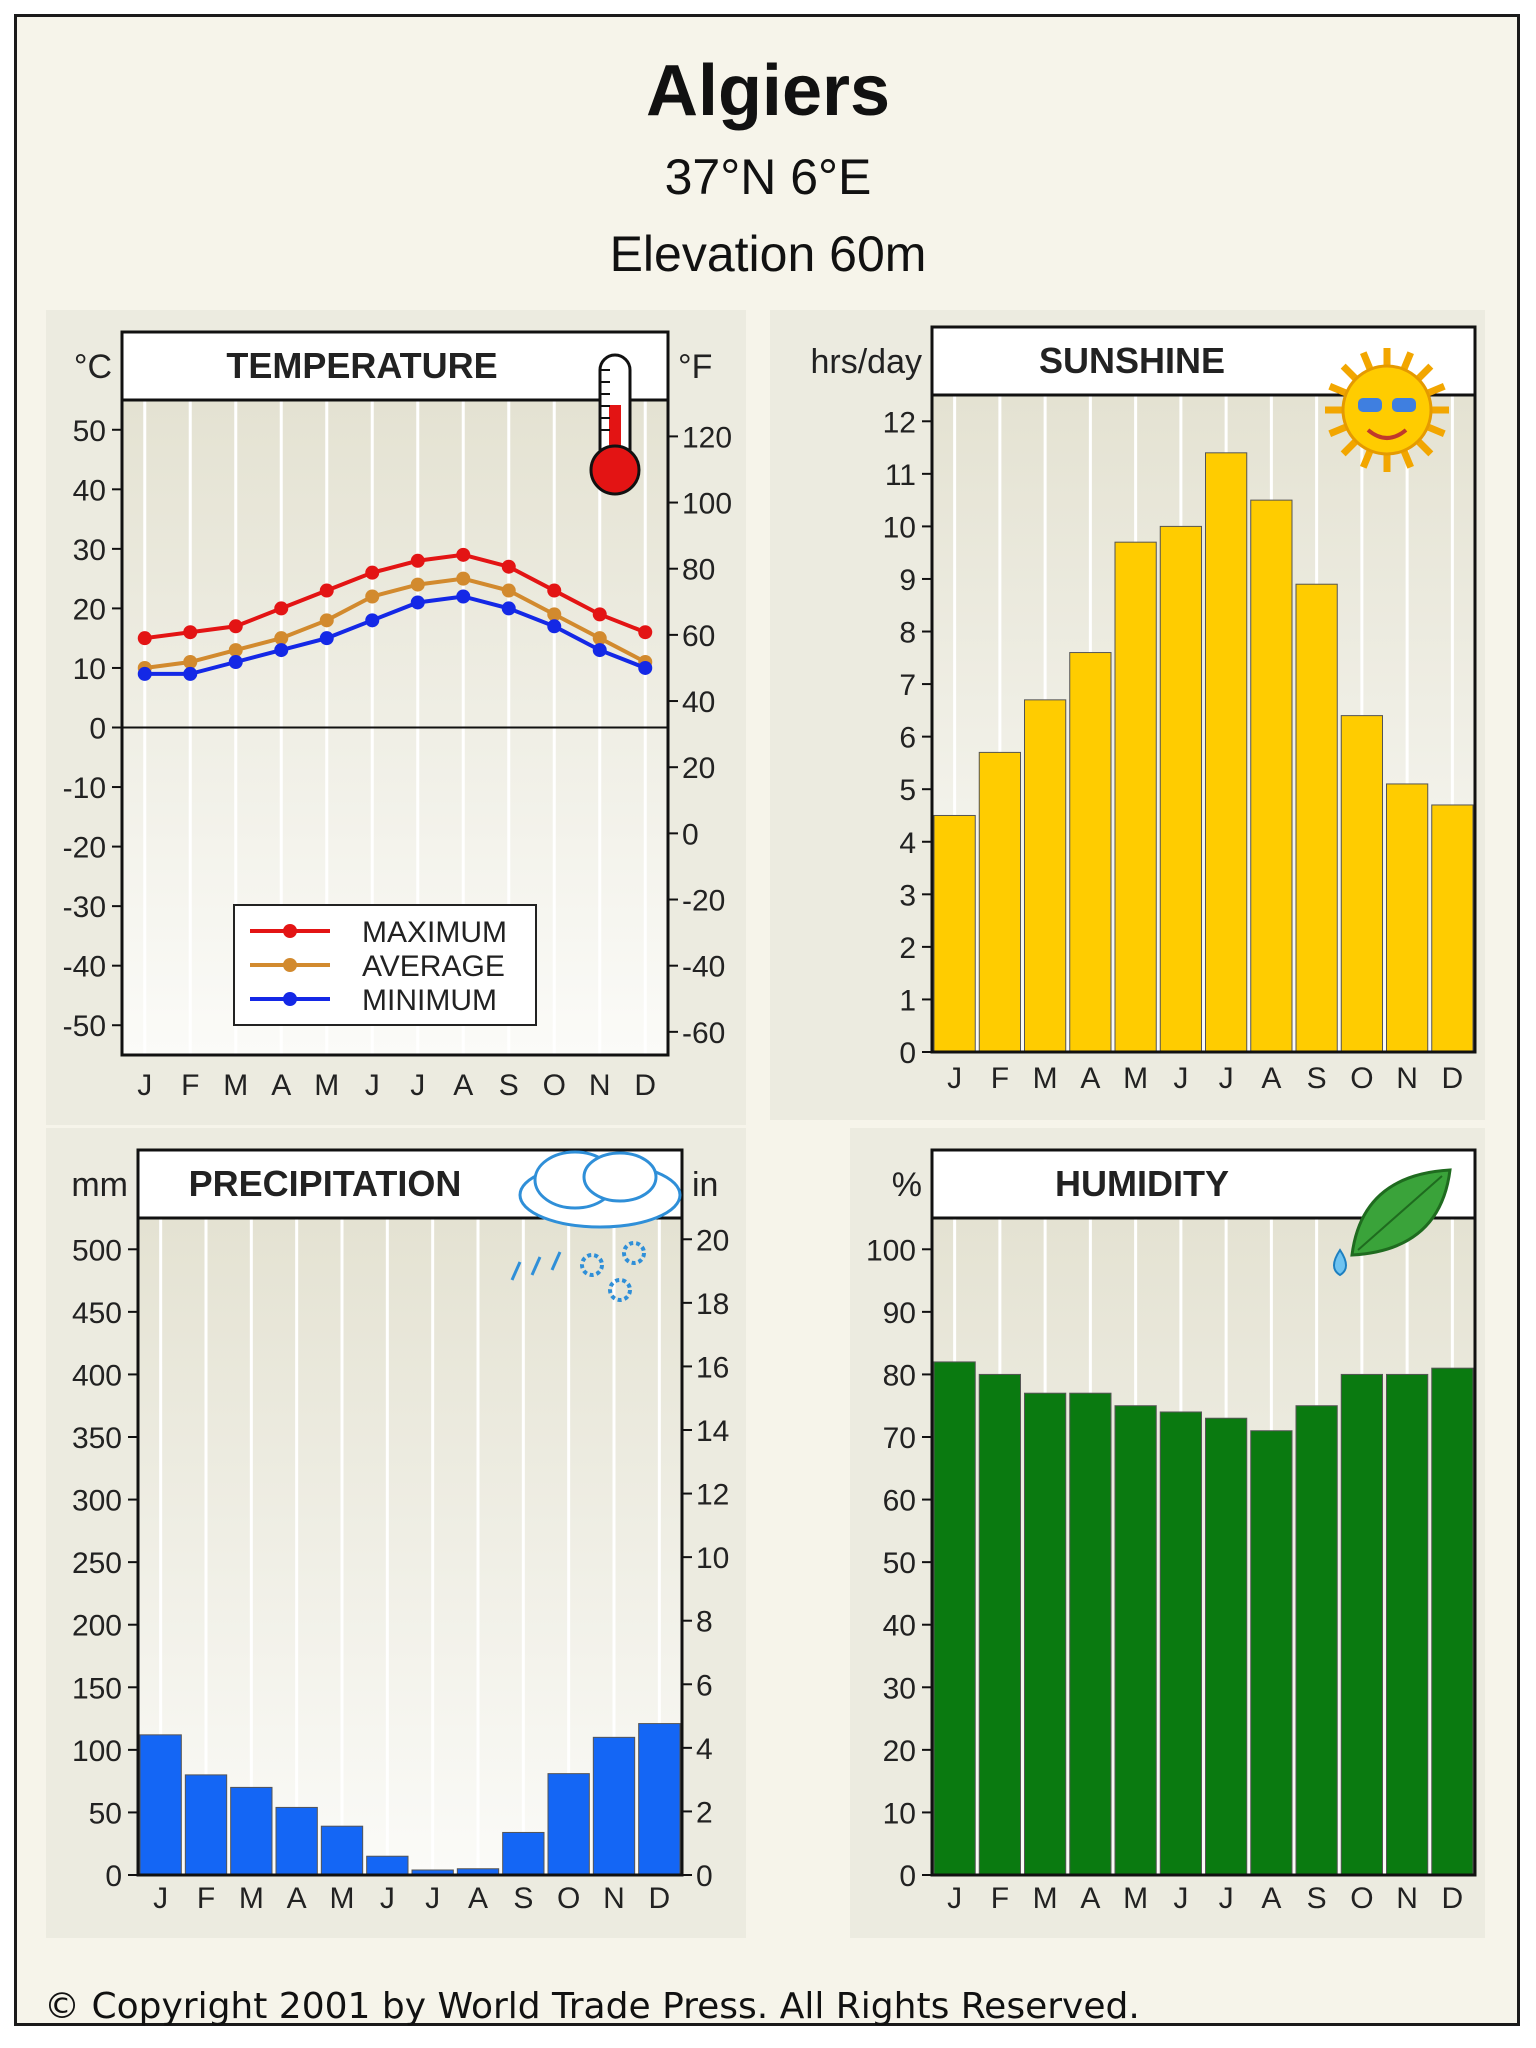 This screenshot has width=1536, height=2048. I want to click on sunshine-plot-frame, so click(1203, 723).